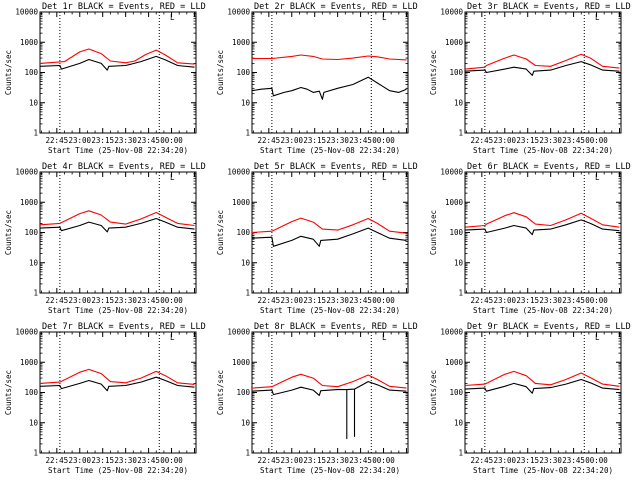 Image resolution: width=640 pixels, height=480 pixels. Describe the element at coordinates (549, 327) in the screenshot. I see `chart-title: Det 9r BLACK = Events, RED = LLD` at that location.